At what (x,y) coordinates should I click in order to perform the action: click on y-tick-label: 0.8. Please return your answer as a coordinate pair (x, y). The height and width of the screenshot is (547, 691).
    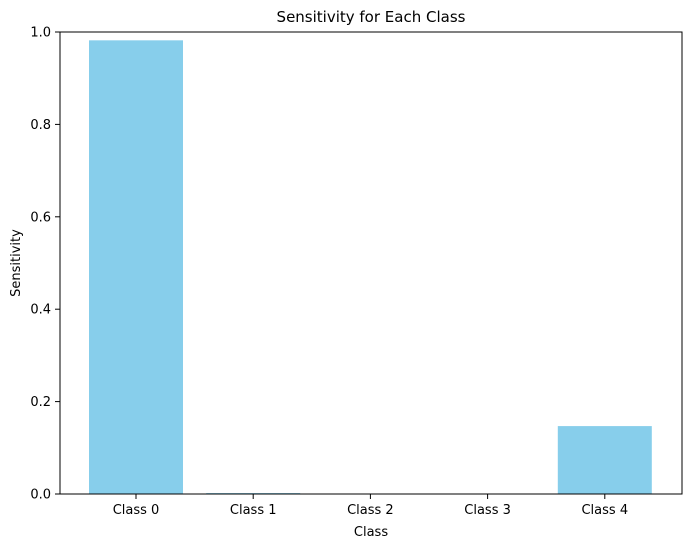
    Looking at the image, I should click on (40, 125).